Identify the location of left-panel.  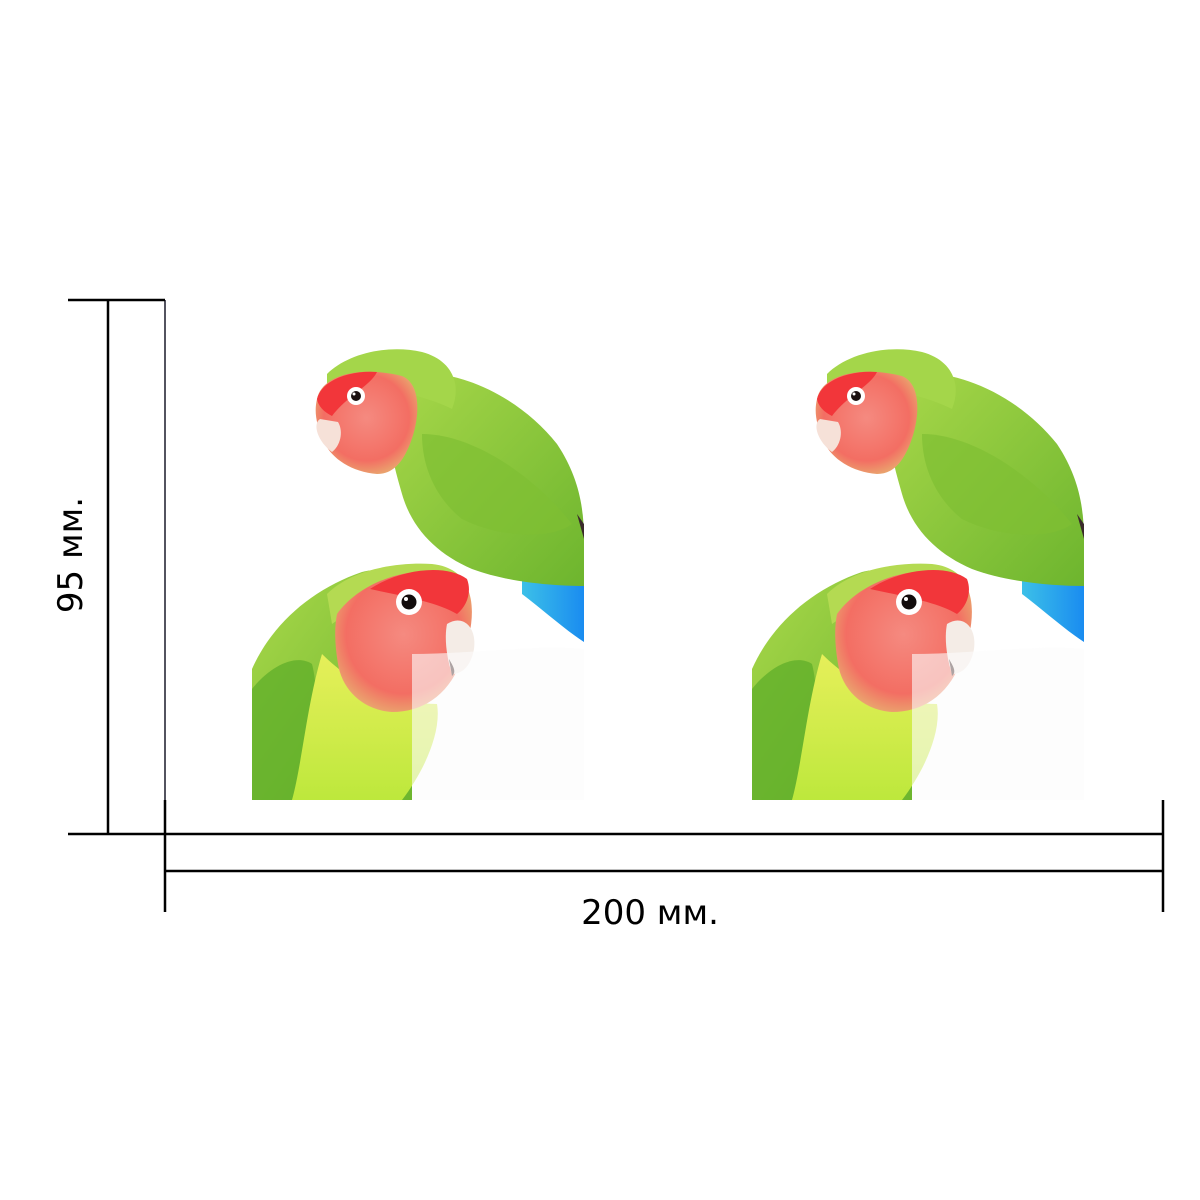
(418, 574).